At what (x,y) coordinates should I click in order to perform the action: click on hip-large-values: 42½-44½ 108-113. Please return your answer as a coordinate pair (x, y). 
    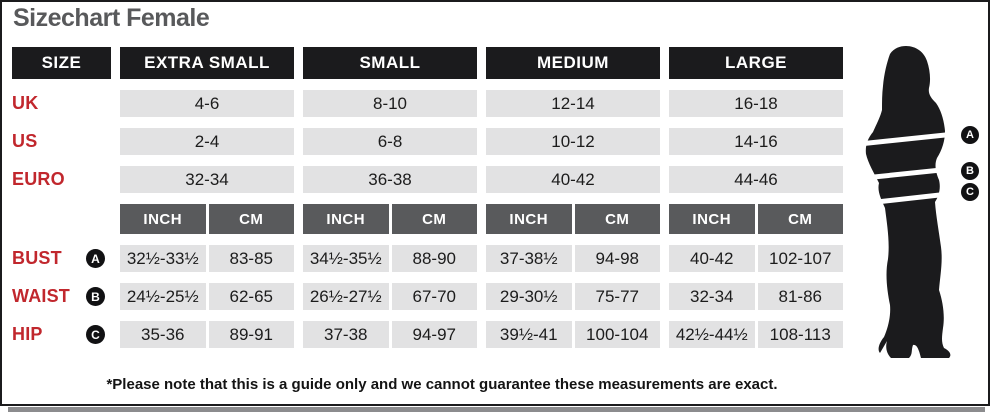
    Looking at the image, I should click on (756, 334).